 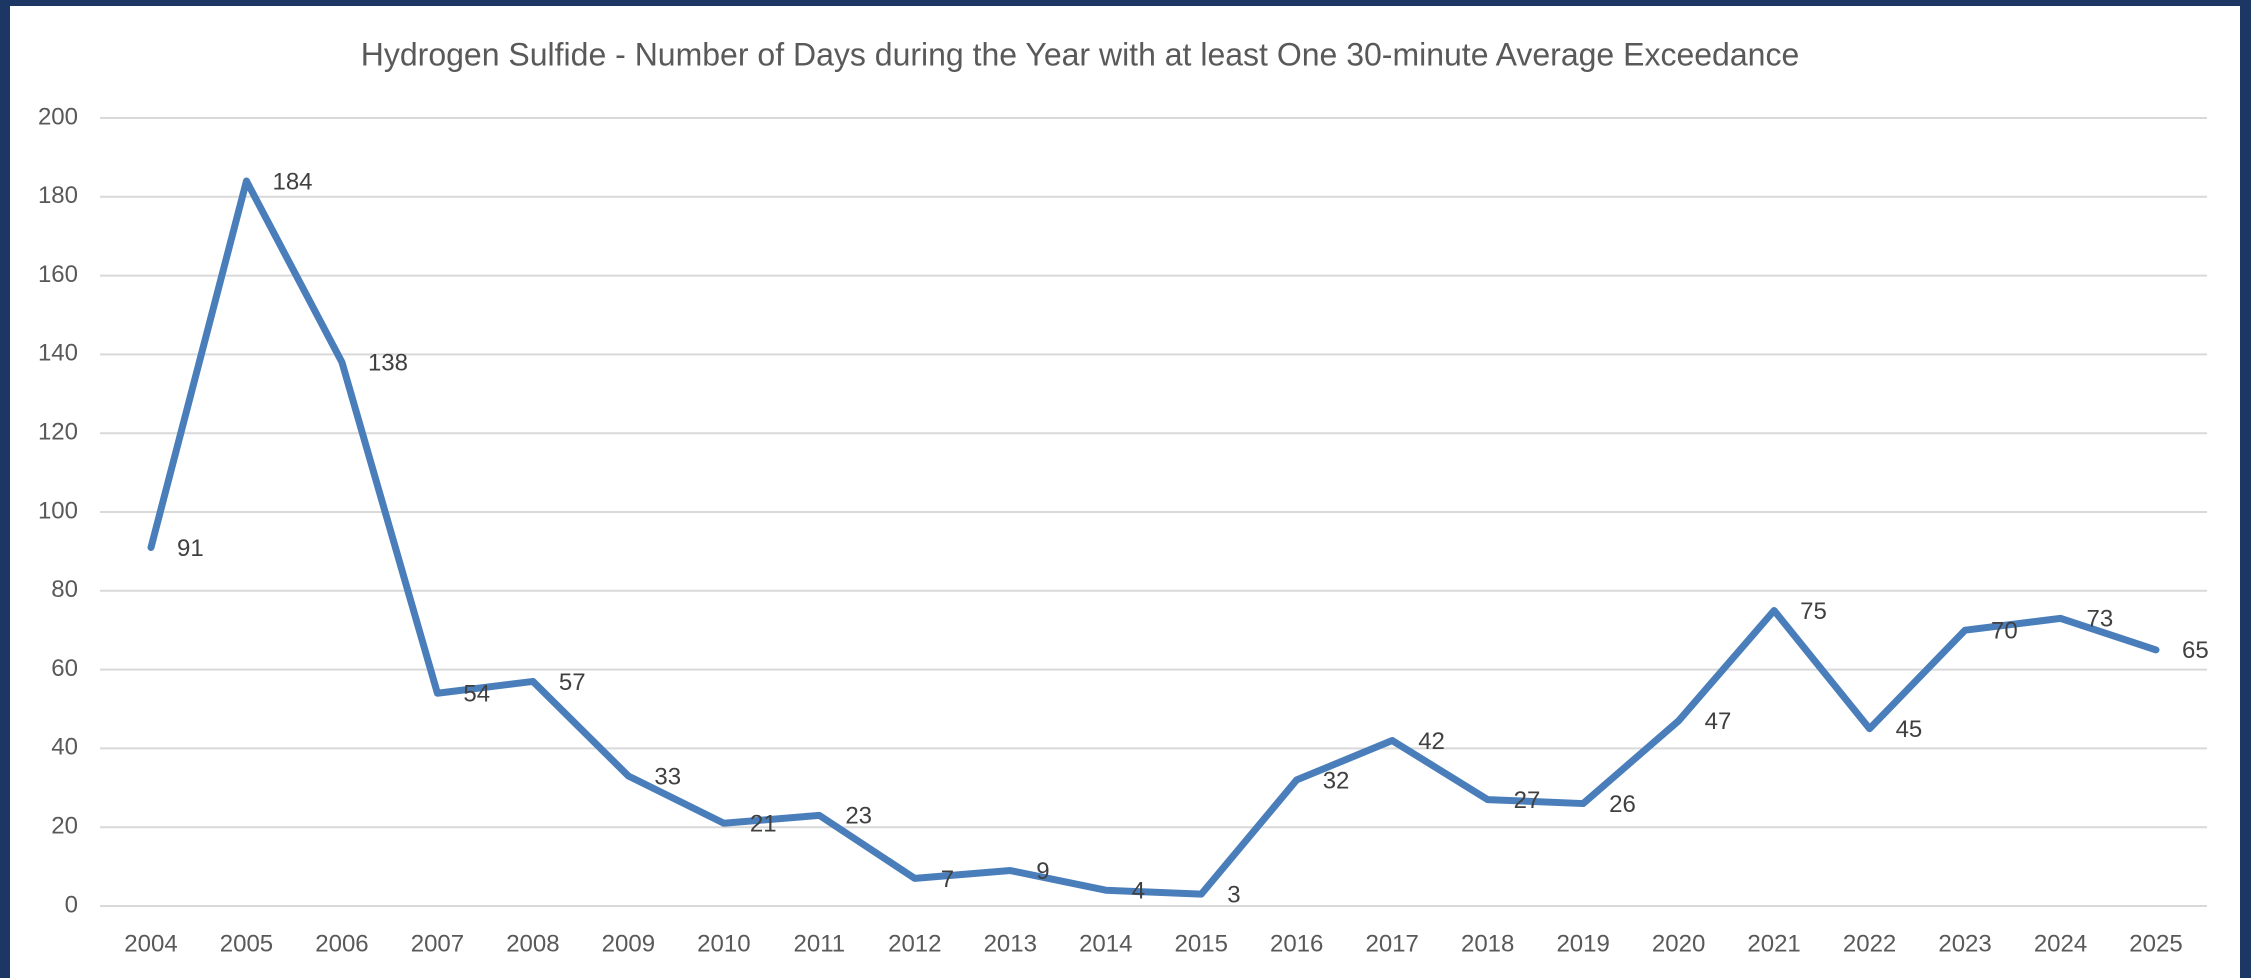 I want to click on x-tick-label: 2007, so click(x=437, y=943).